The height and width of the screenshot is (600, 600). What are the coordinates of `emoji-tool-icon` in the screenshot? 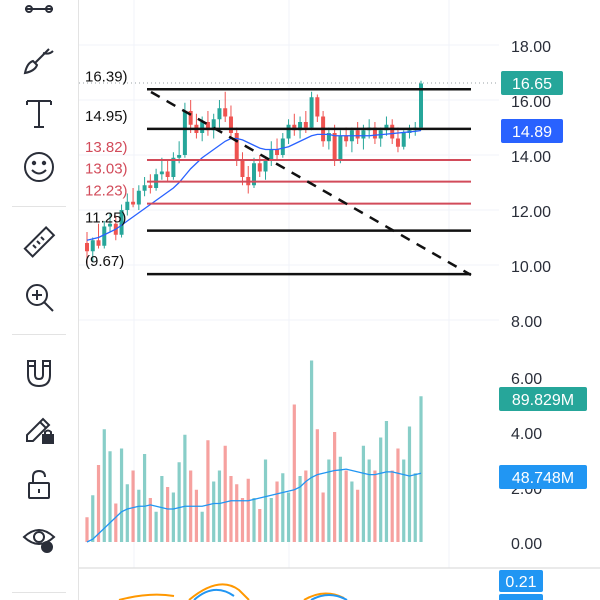 It's located at (39, 167).